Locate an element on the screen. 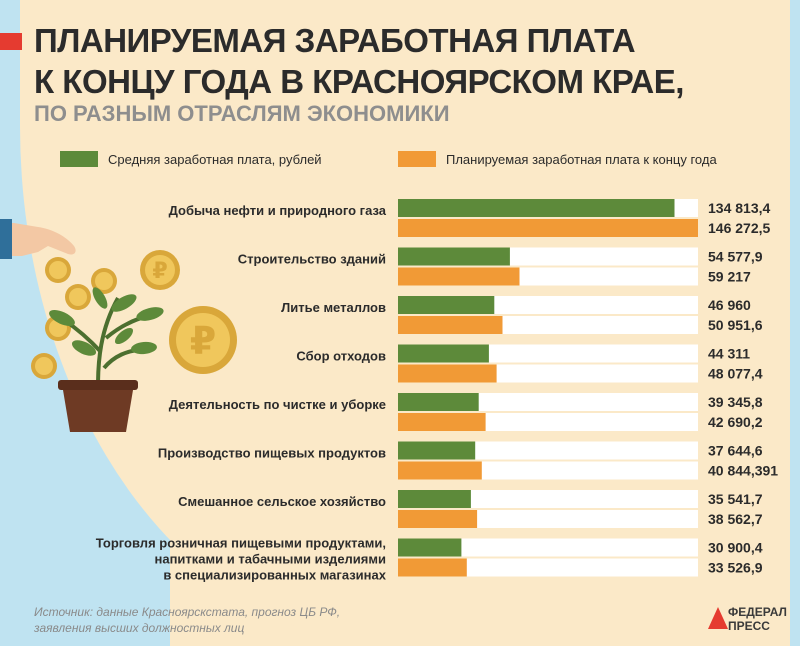 The width and height of the screenshot is (800, 646). value-label-planned: 38 562,7 is located at coordinates (735, 519).